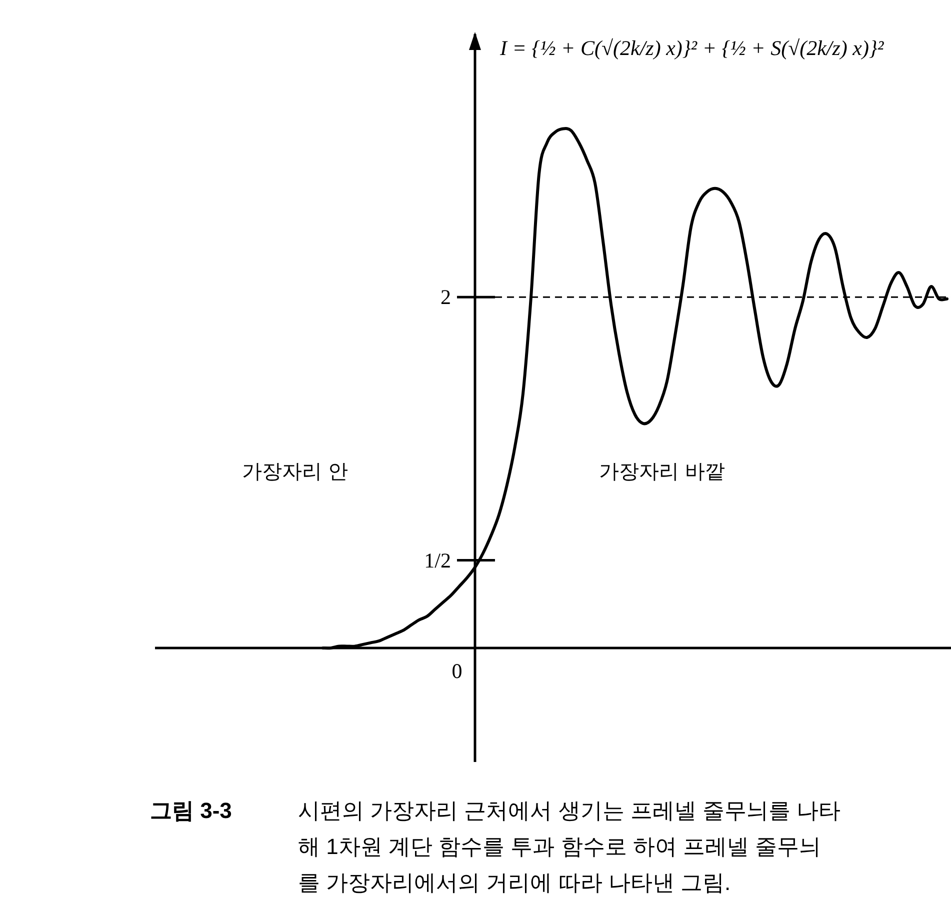 The height and width of the screenshot is (909, 951). Describe the element at coordinates (437, 560) in the screenshot. I see `y-tick-label: 1/2` at that location.